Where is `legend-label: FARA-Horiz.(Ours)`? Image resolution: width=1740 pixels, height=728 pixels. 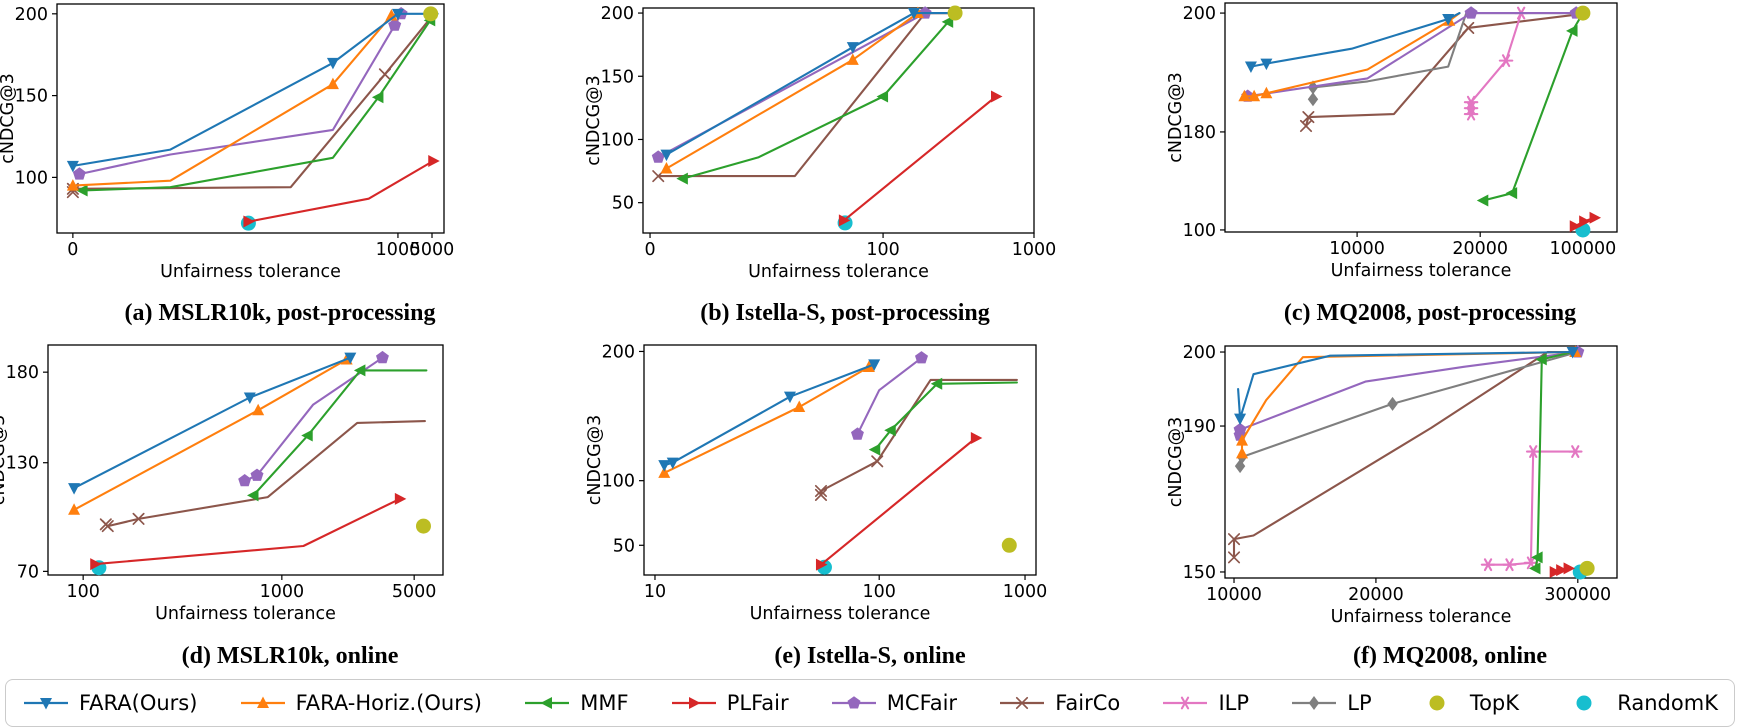
legend-label: FARA-Horiz.(Ours) is located at coordinates (388, 703).